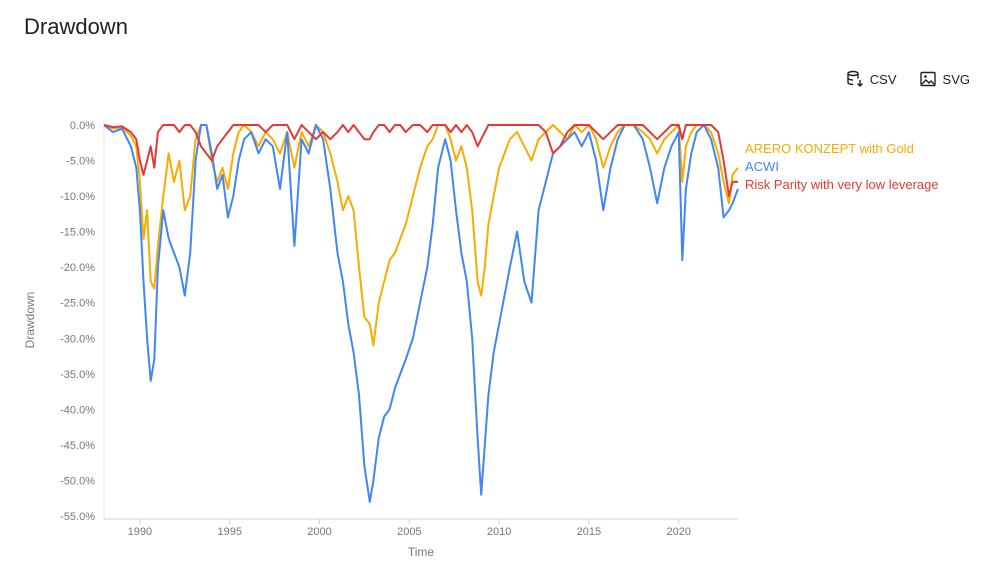  What do you see at coordinates (678, 532) in the screenshot?
I see `x-tick-label: 2020` at bounding box center [678, 532].